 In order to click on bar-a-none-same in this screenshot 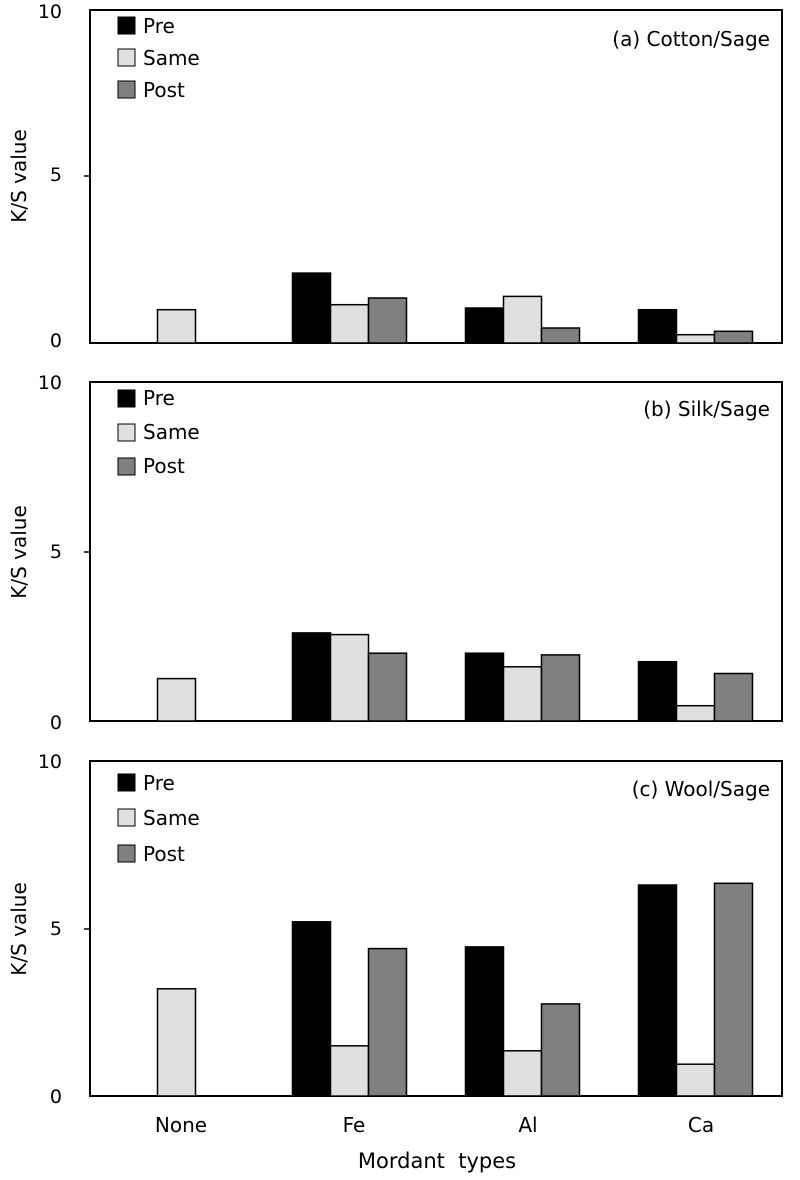, I will do `click(176, 326)`.